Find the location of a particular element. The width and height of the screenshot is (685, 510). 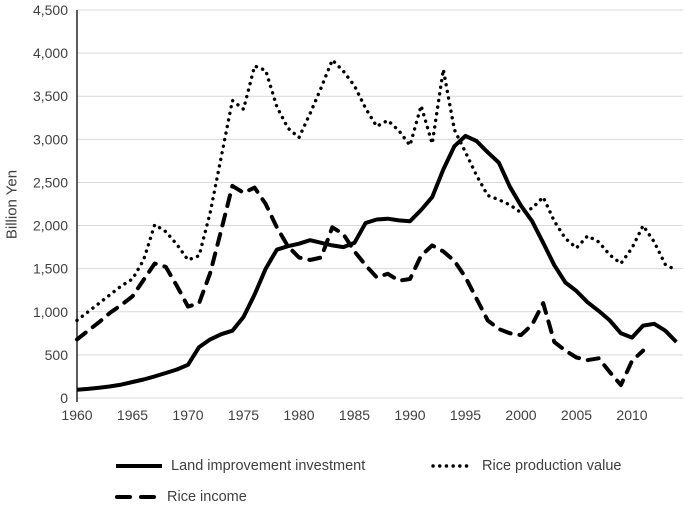

legend-item-land-improvement-investment: Land improvement investment is located at coordinates (240, 466).